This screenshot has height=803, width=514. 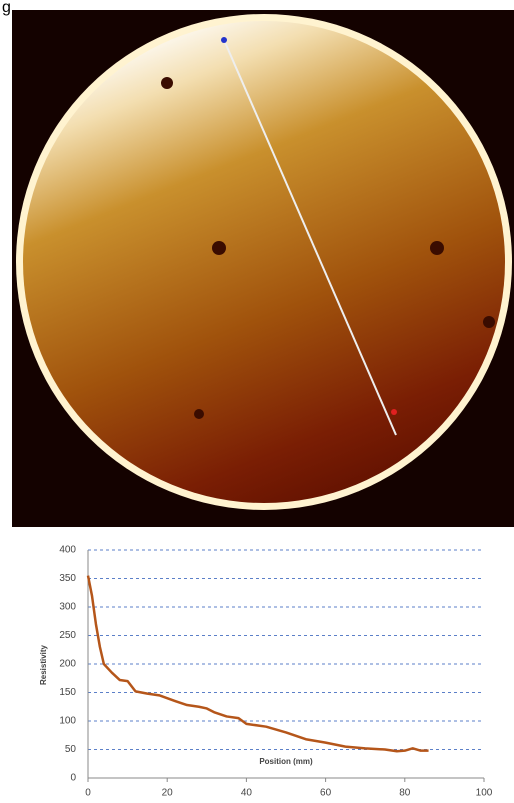 I want to click on figure-label: g, so click(x=6, y=8).